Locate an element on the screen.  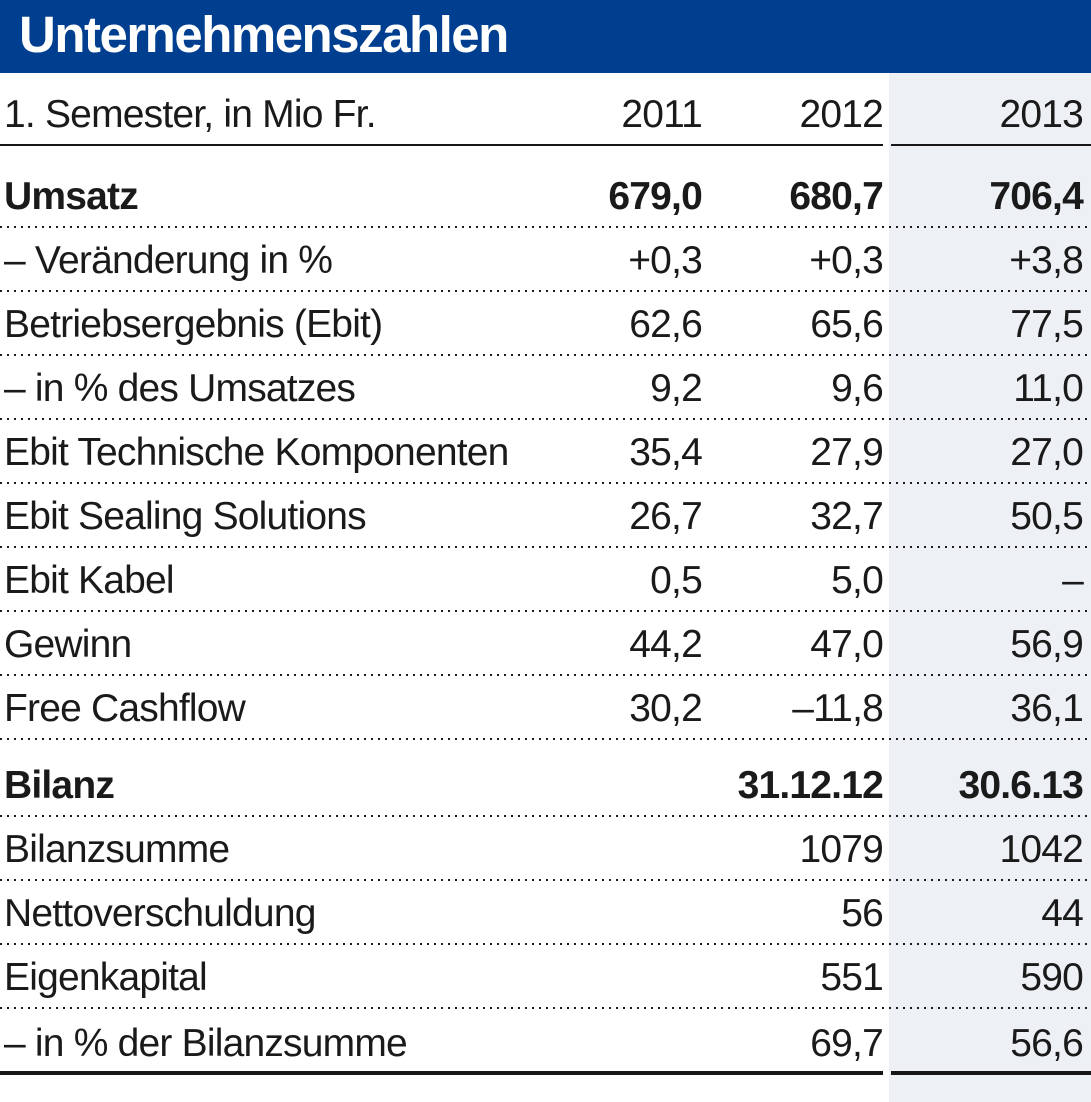
table-row-ebit-kabel: Ebit Kabel 0,5 5,0 – is located at coordinates (545, 580).